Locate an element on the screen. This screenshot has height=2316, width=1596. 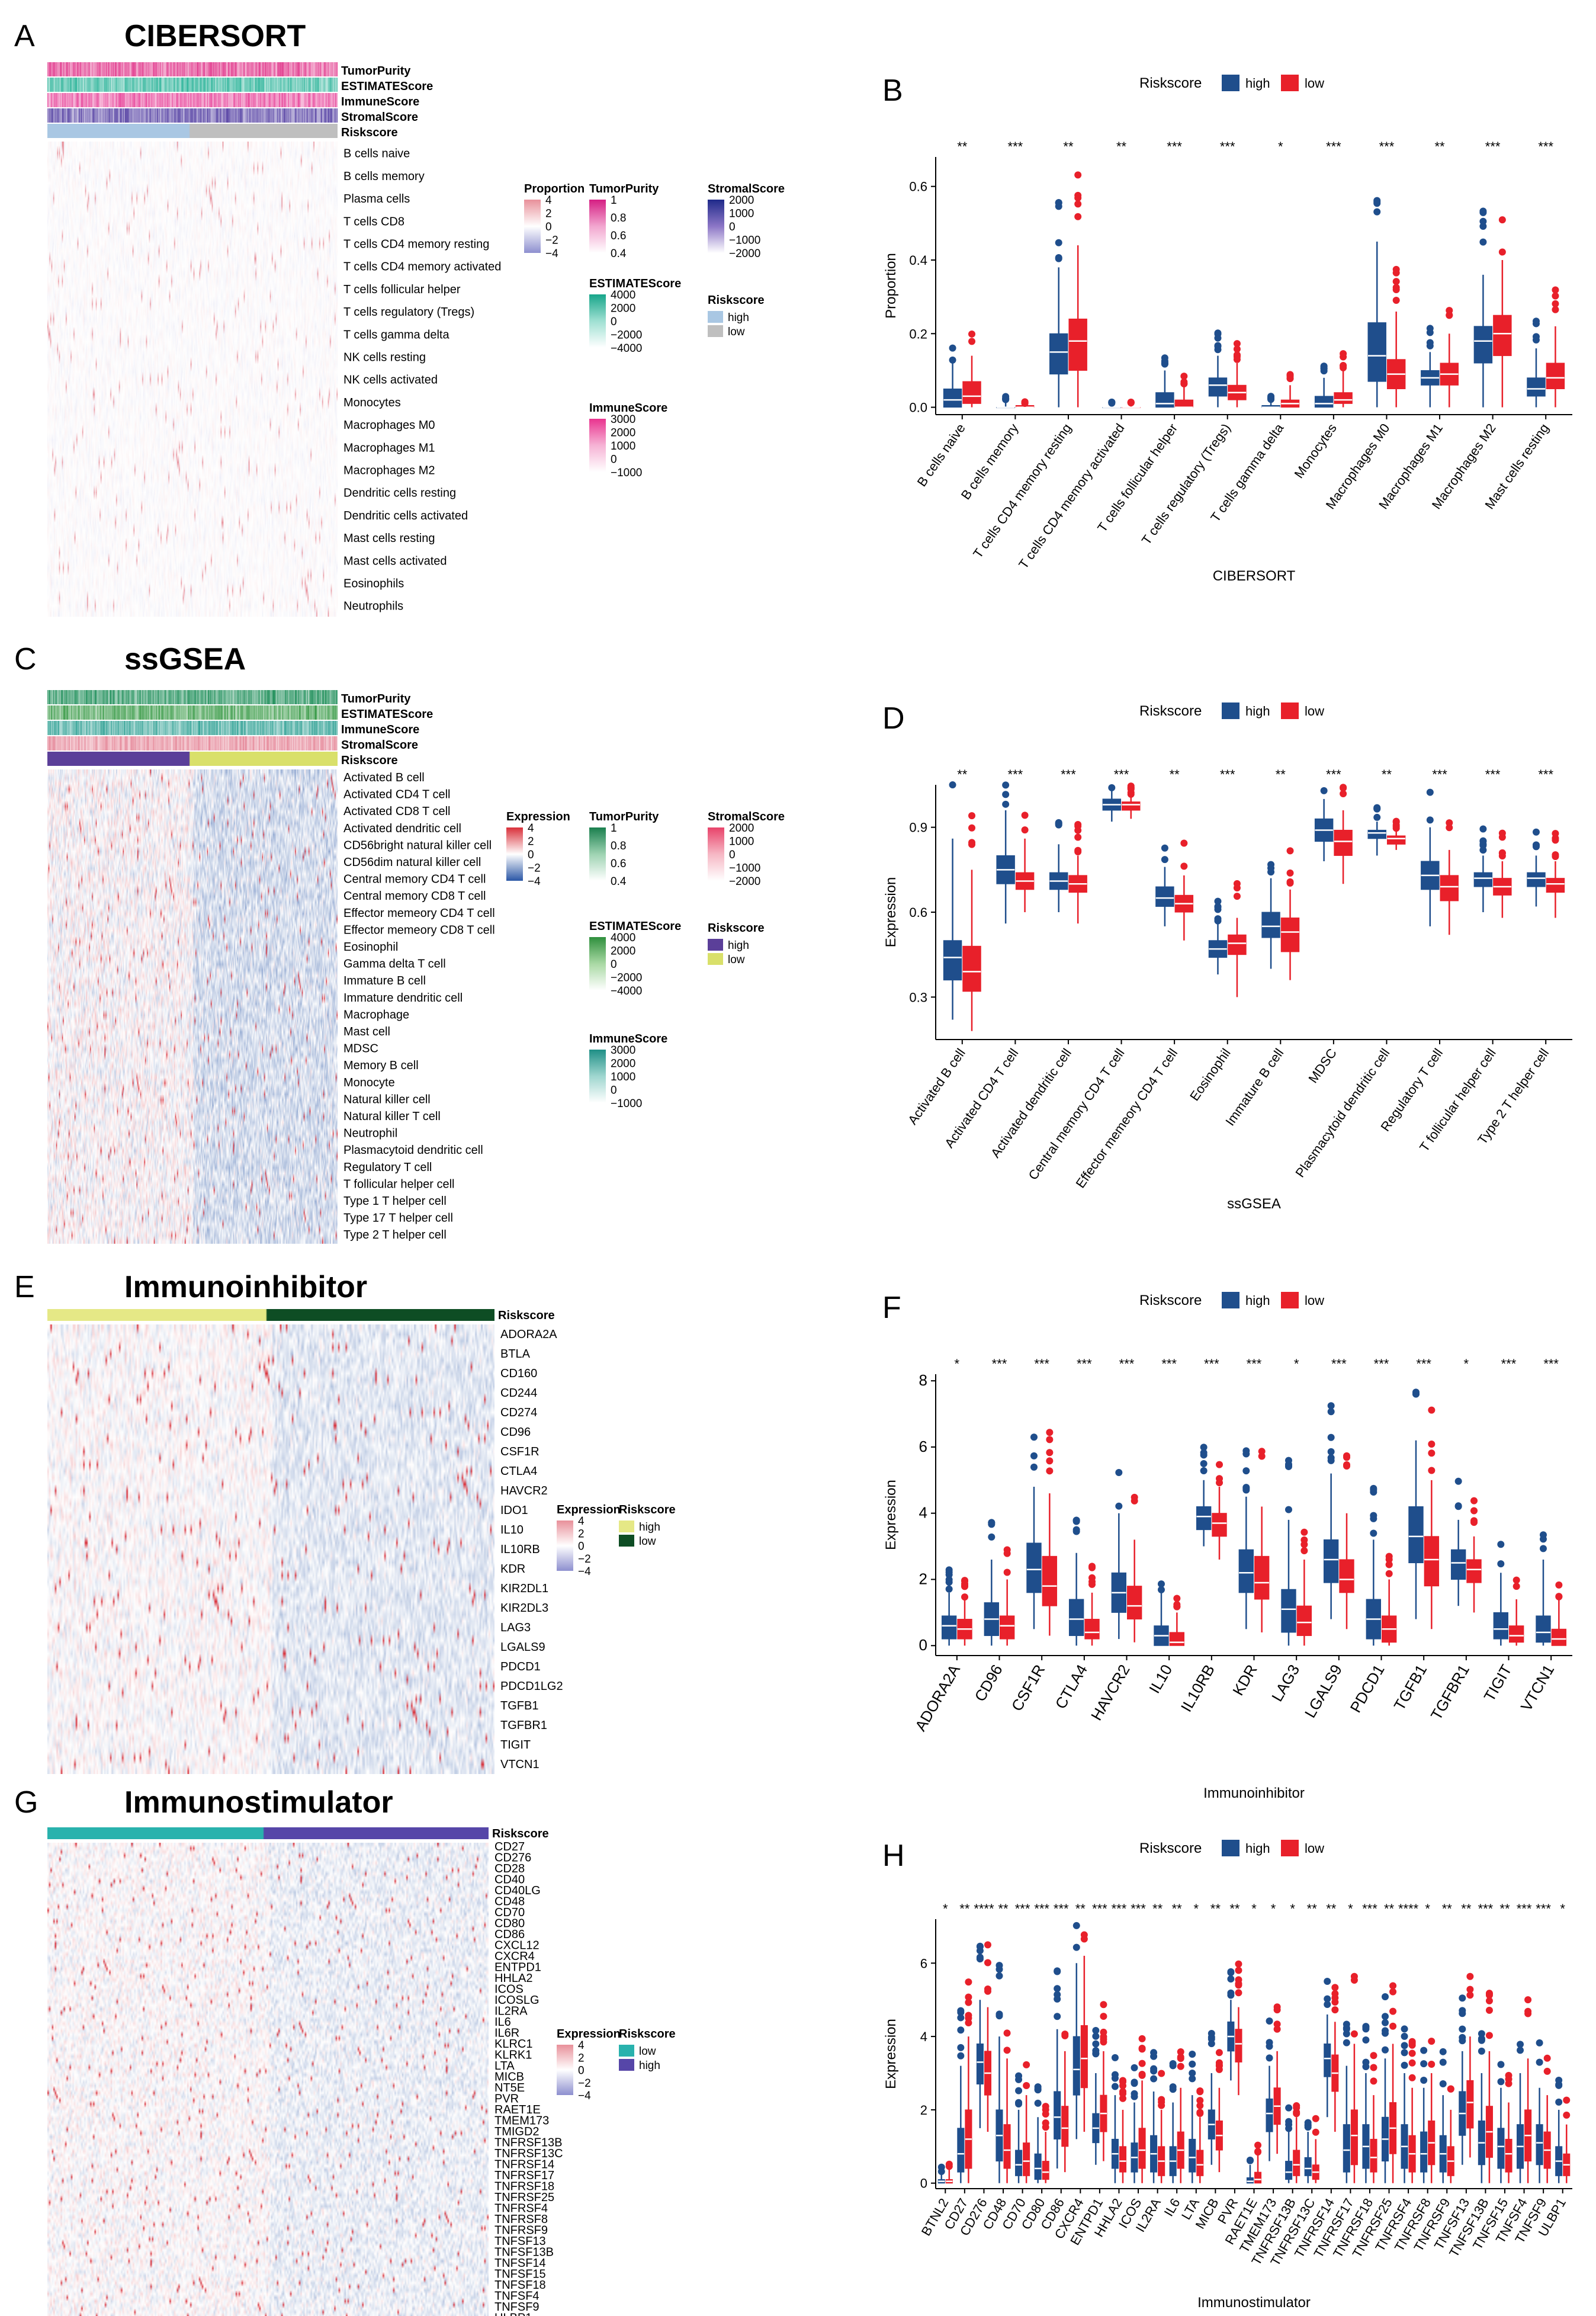
panel-label: D is located at coordinates (893, 718).